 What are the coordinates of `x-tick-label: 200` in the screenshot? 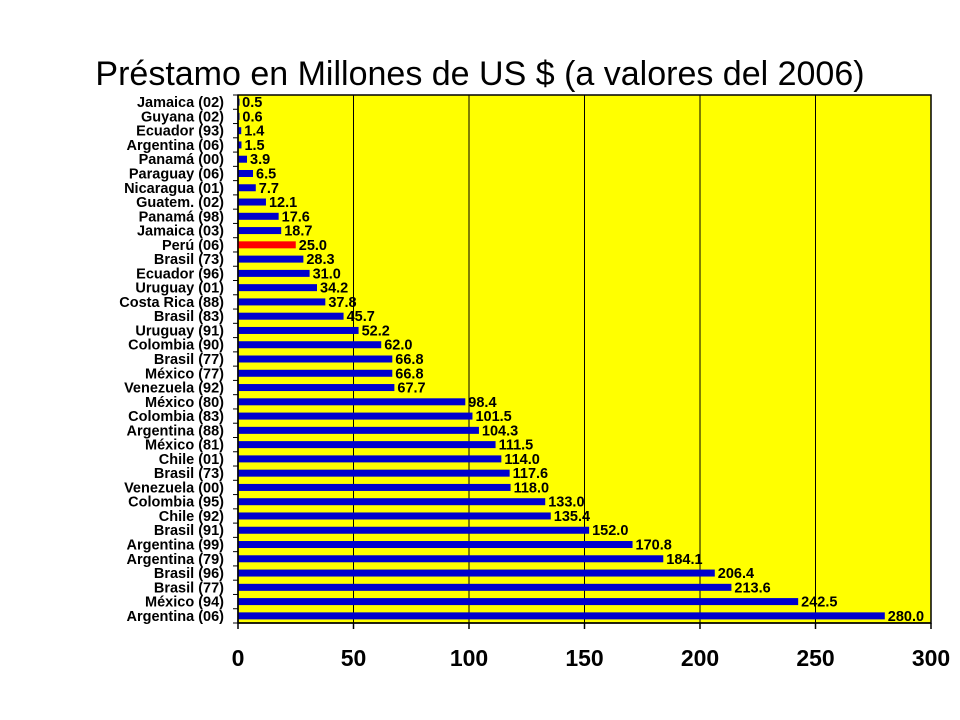 It's located at (700, 658).